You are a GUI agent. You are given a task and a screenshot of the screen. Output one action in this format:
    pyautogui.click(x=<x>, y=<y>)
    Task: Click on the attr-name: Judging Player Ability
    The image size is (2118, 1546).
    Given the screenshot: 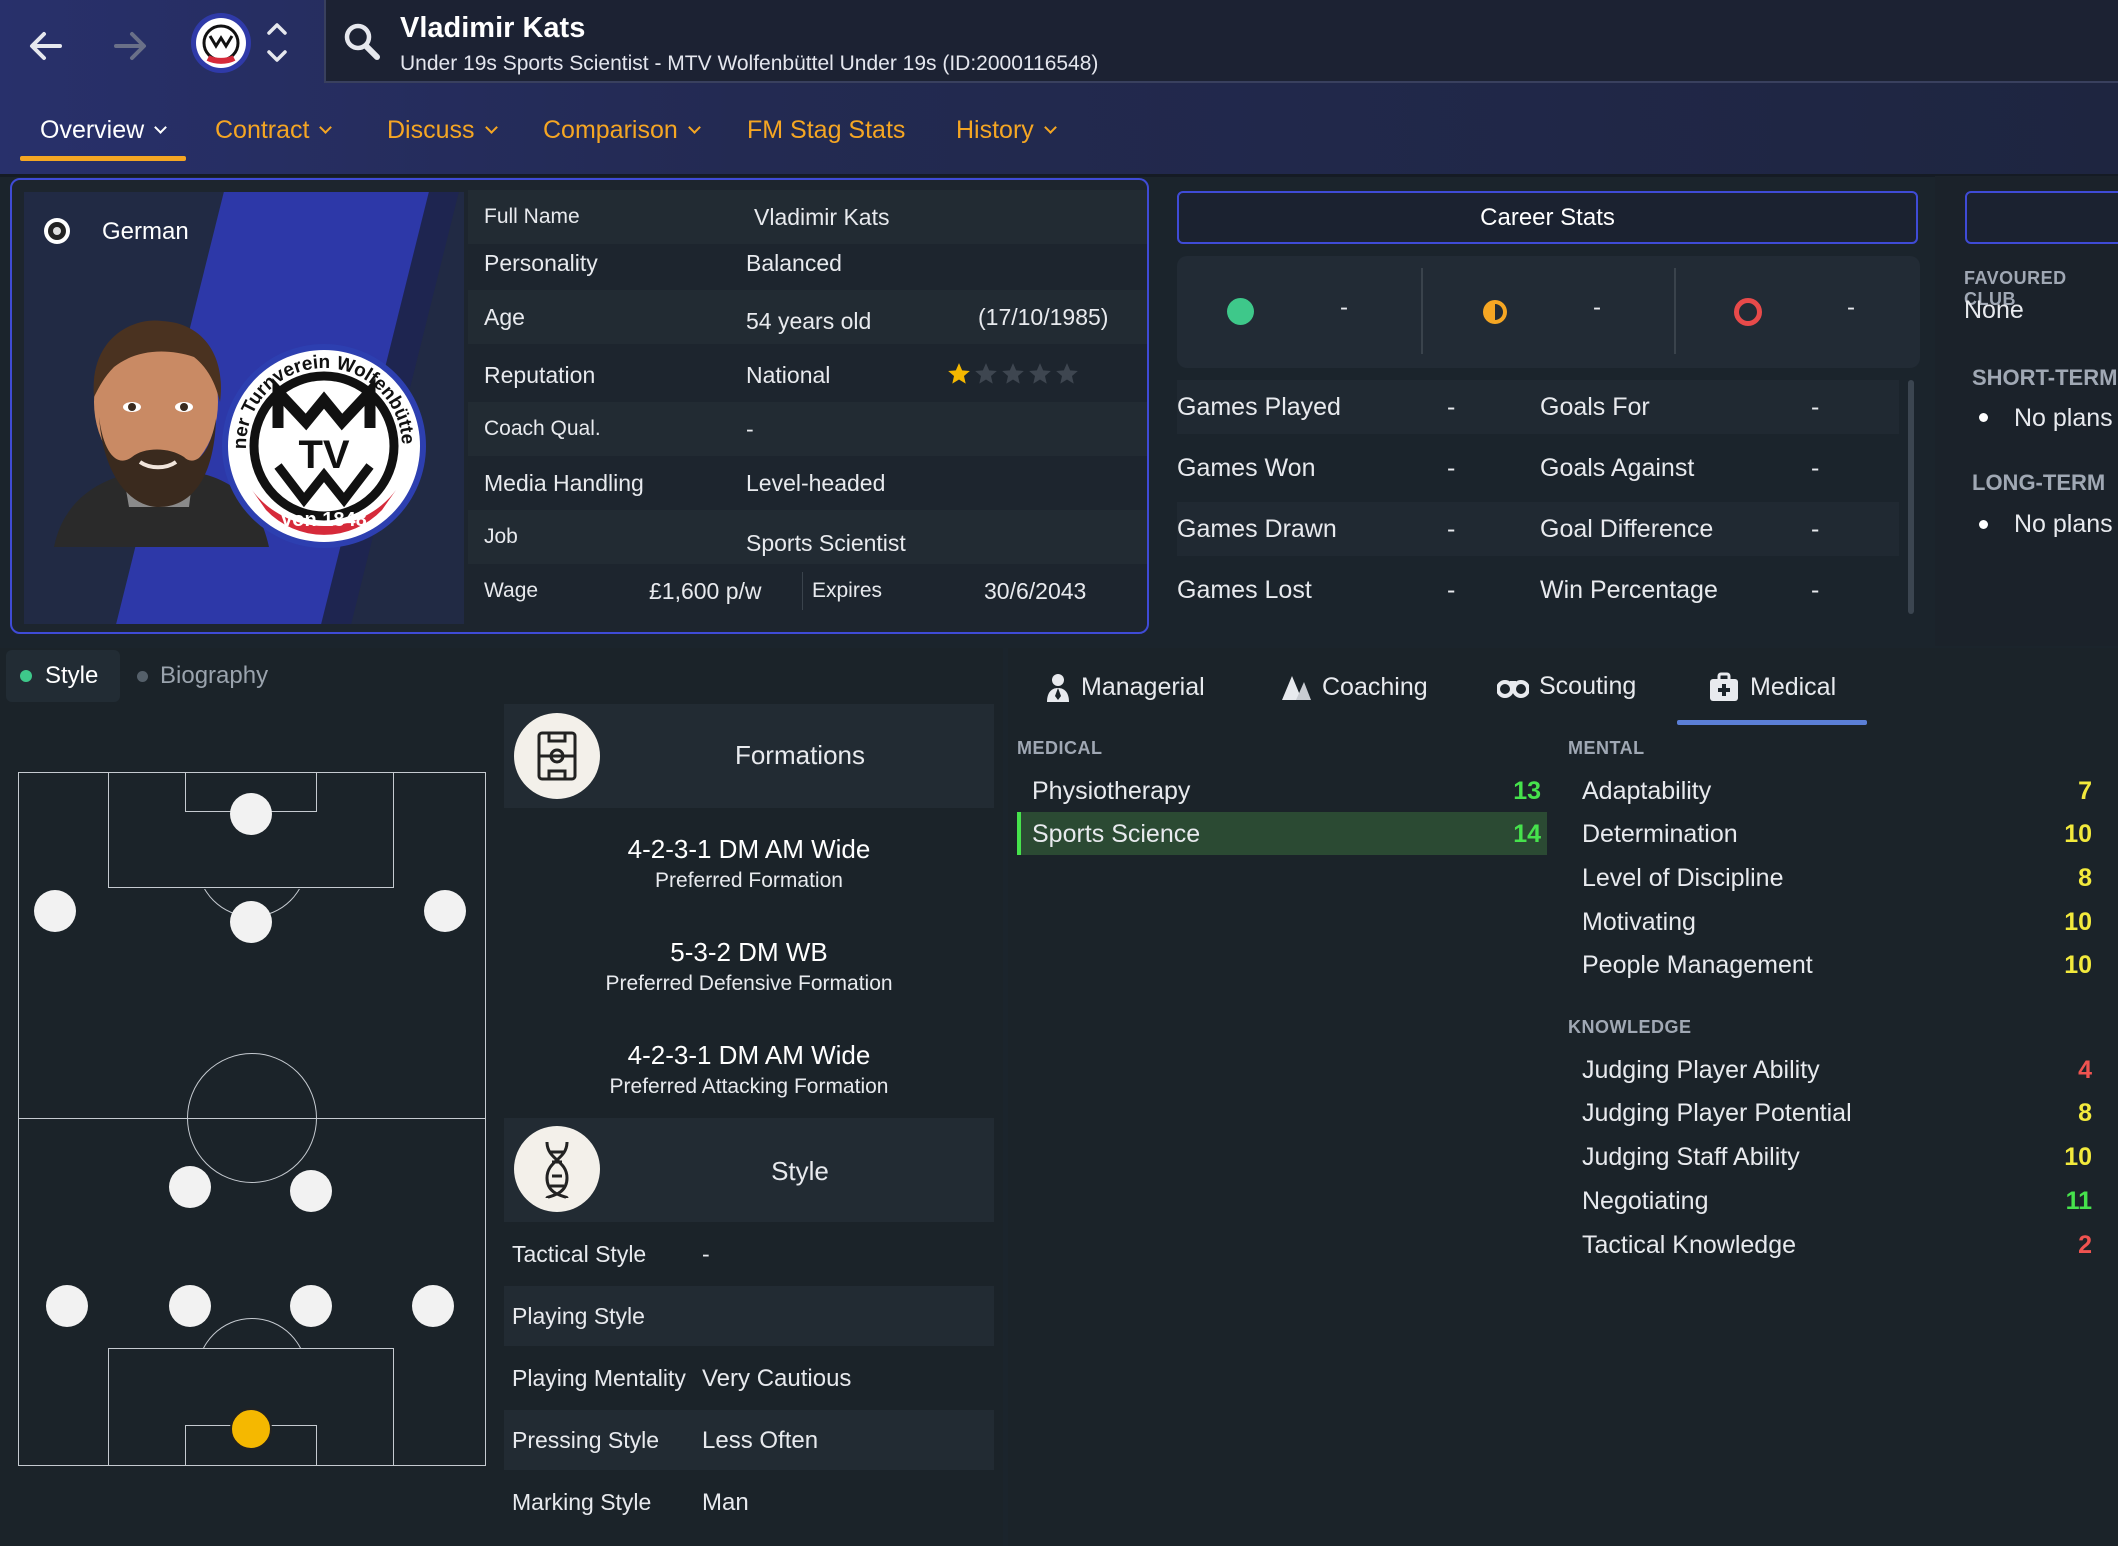 What is the action you would take?
    pyautogui.click(x=1701, y=1070)
    